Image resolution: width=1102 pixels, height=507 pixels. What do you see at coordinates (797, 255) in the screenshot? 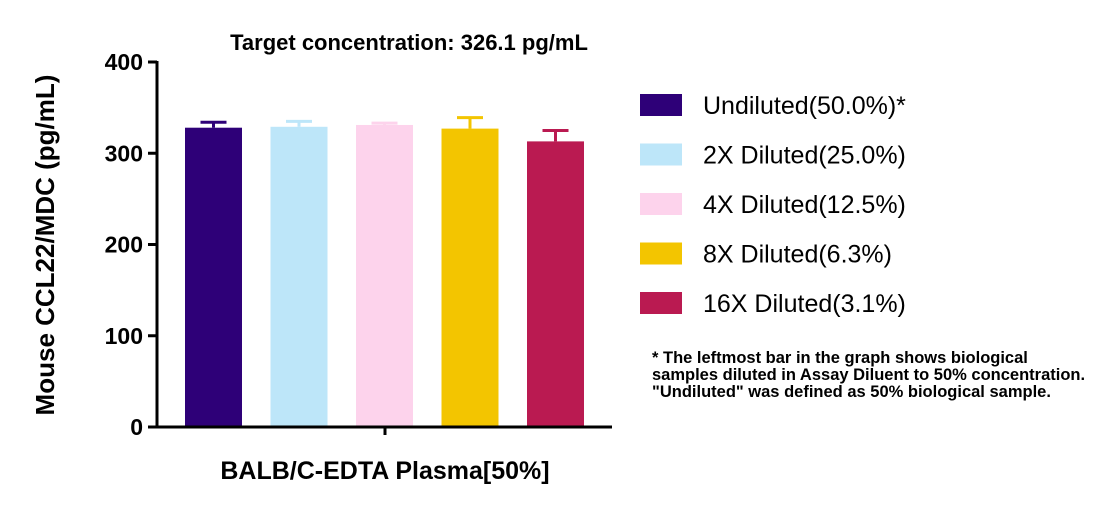
I see `legend-label: 8X Diluted(6.3%)` at bounding box center [797, 255].